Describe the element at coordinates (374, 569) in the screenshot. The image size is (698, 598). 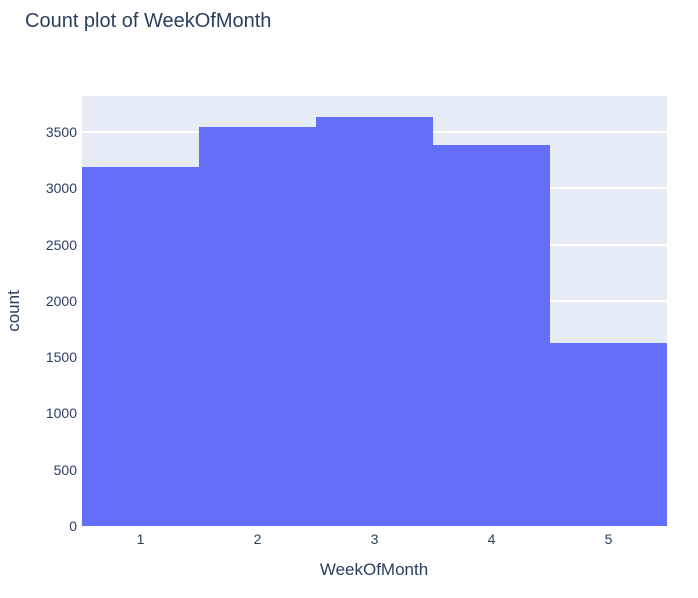
I see `x-axis-title: WeekOfMonth` at that location.